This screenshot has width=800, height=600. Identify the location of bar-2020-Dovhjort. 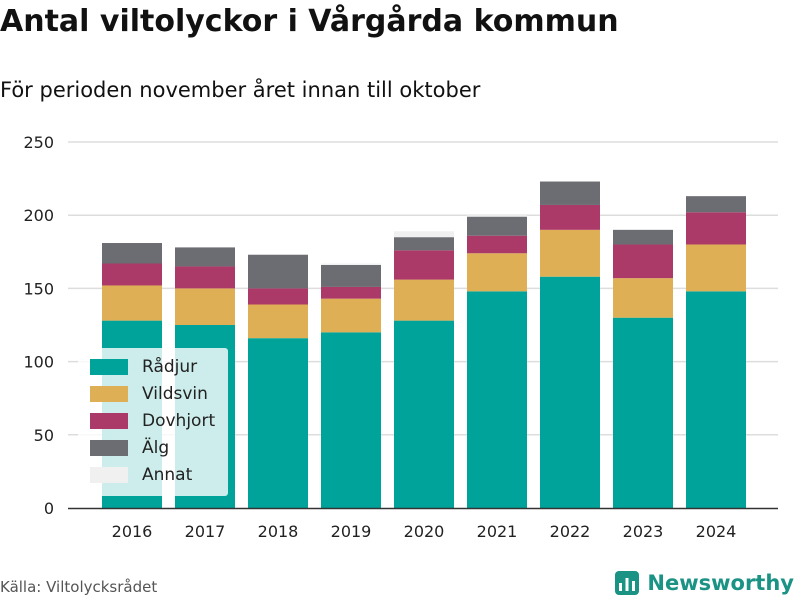
(424, 265).